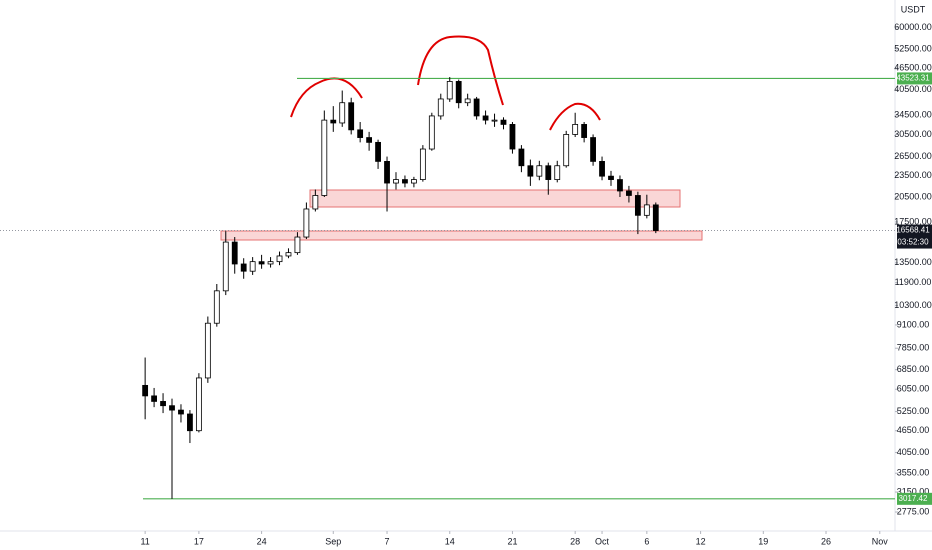 This screenshot has width=932, height=550. What do you see at coordinates (646, 541) in the screenshot?
I see `x-tick-label: 6` at bounding box center [646, 541].